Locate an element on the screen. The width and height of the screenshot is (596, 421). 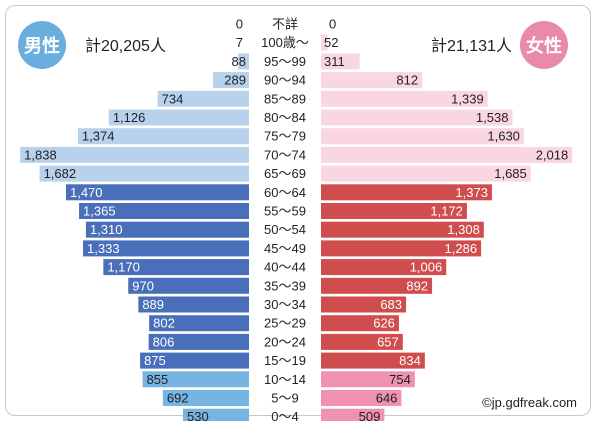
age-label: 10～14 is located at coordinates (285, 379).